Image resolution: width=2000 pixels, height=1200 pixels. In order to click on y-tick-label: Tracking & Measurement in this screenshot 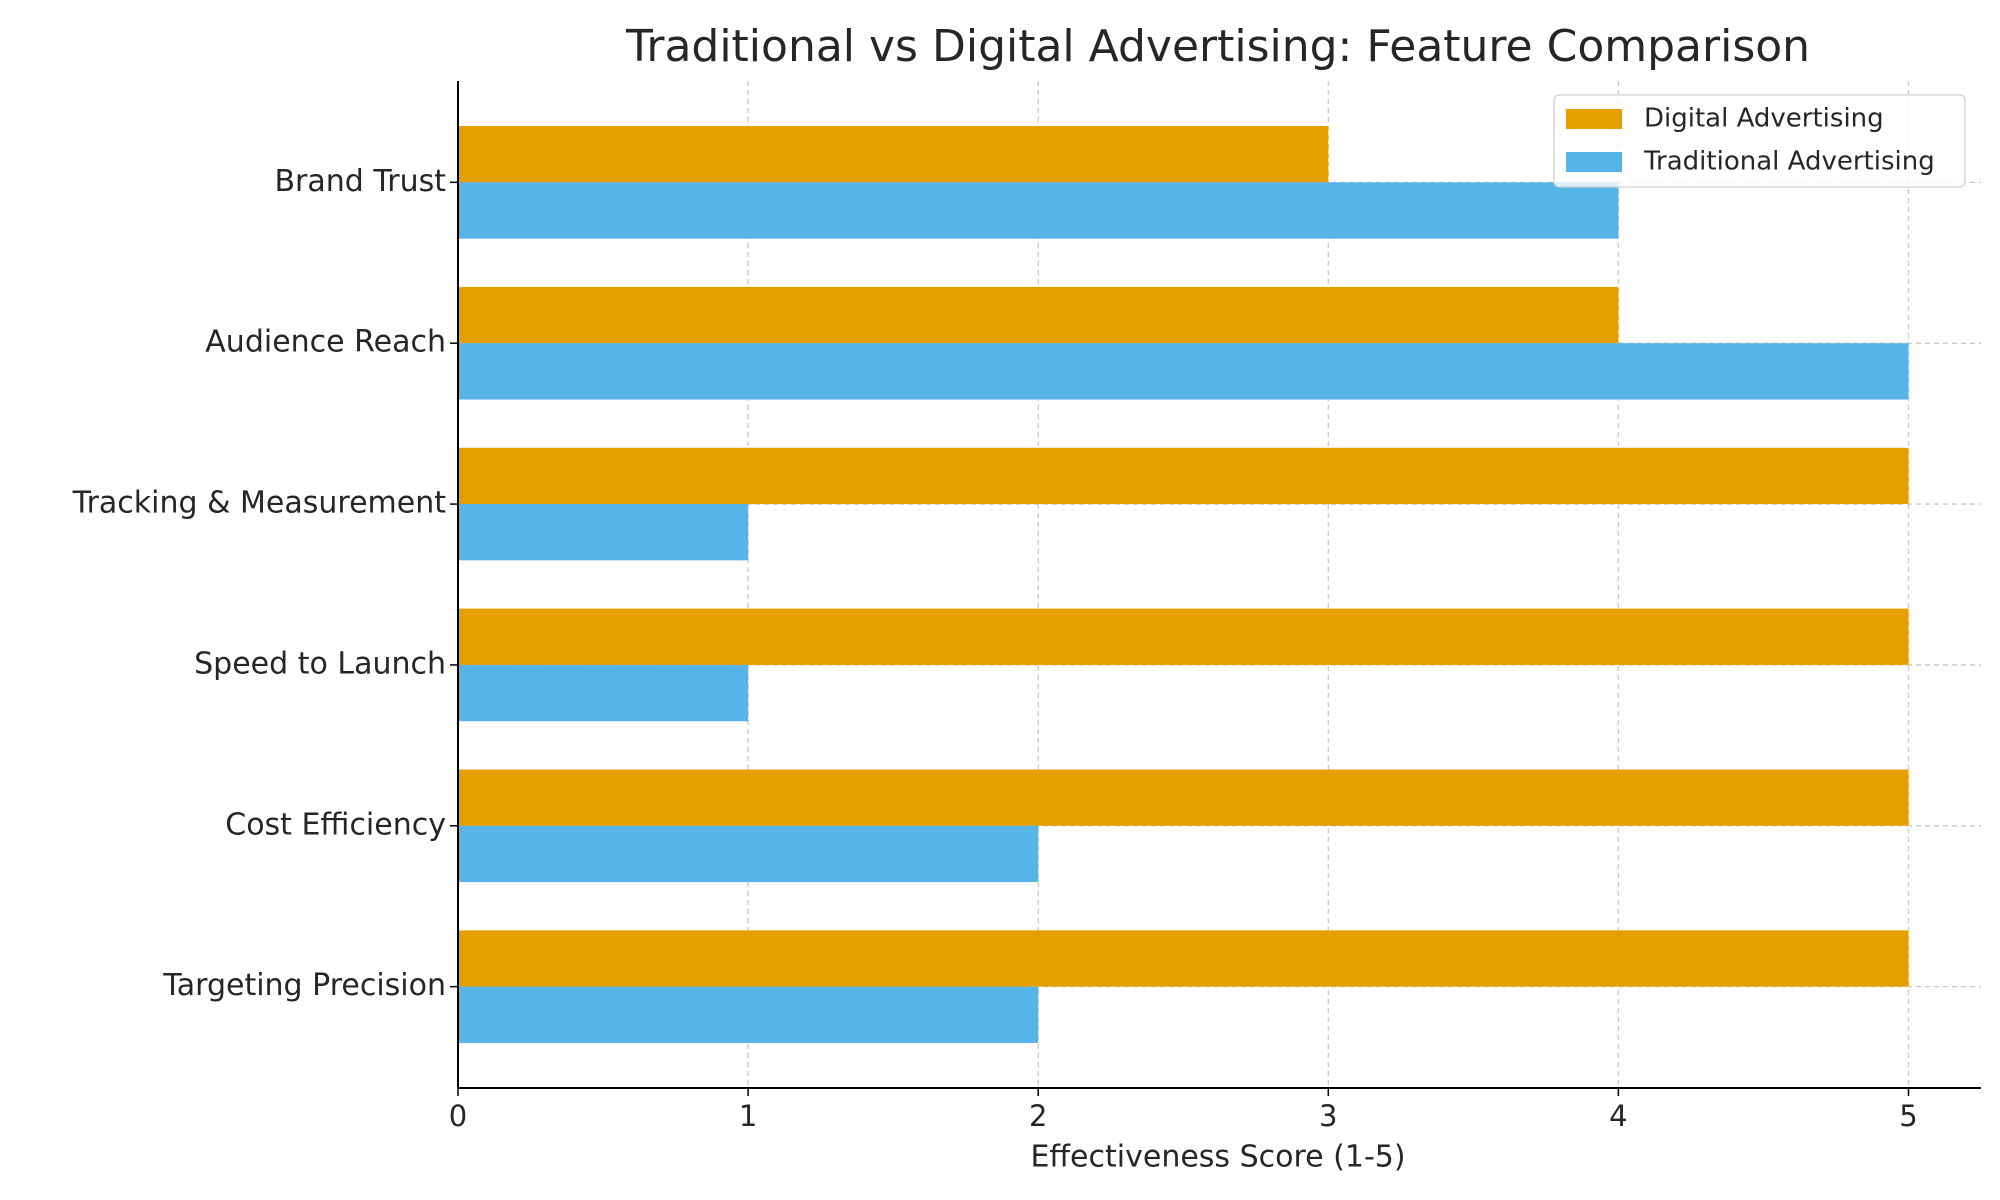, I will do `click(259, 503)`.